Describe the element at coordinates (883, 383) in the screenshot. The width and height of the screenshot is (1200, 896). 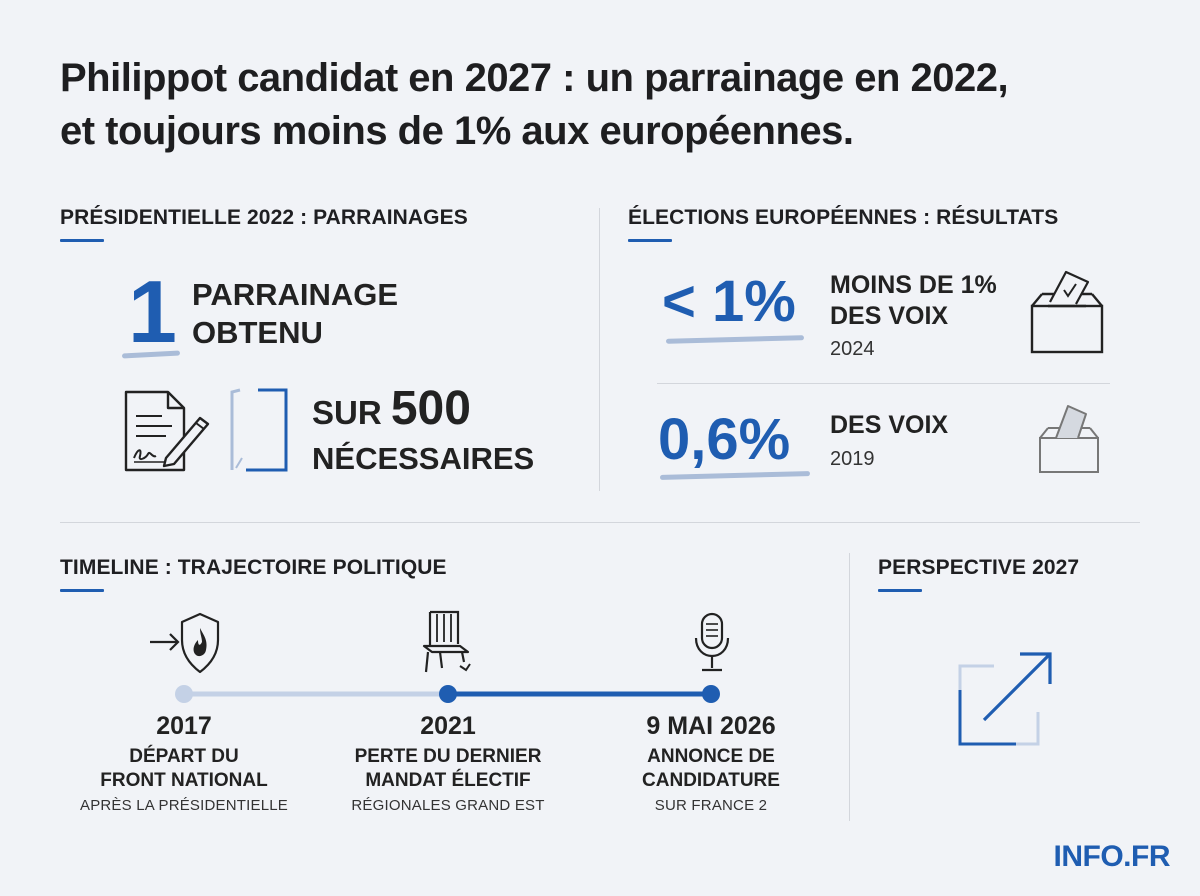
I see `results-divider` at that location.